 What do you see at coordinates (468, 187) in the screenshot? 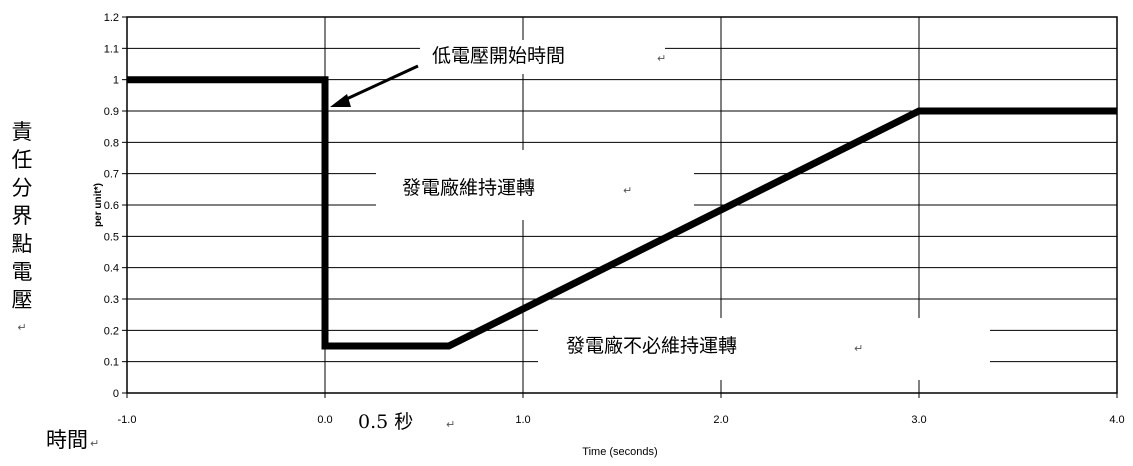
I see `annotation-must-stay-text: 發電廠維持運轉` at bounding box center [468, 187].